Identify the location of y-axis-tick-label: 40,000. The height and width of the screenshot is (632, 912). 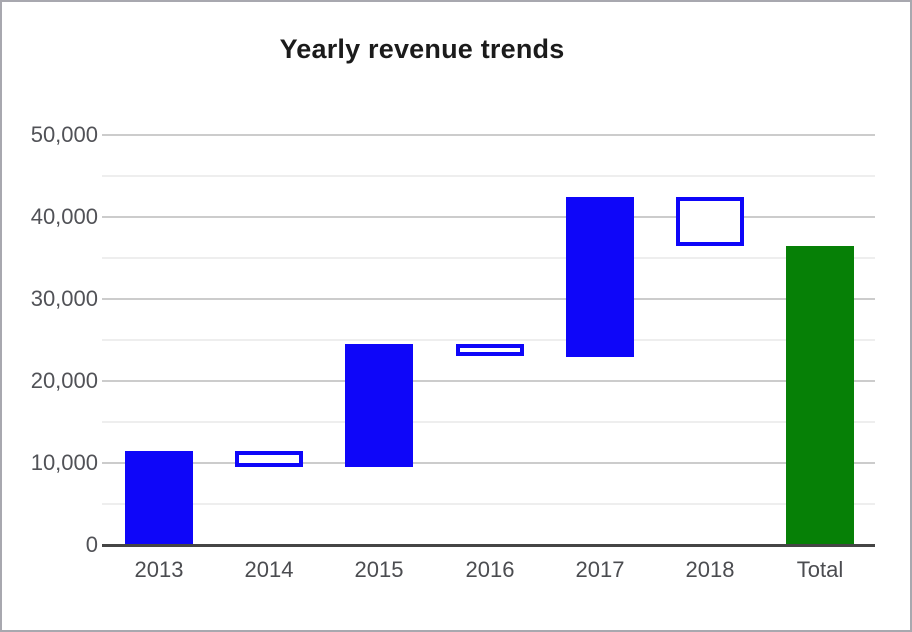
(64, 216).